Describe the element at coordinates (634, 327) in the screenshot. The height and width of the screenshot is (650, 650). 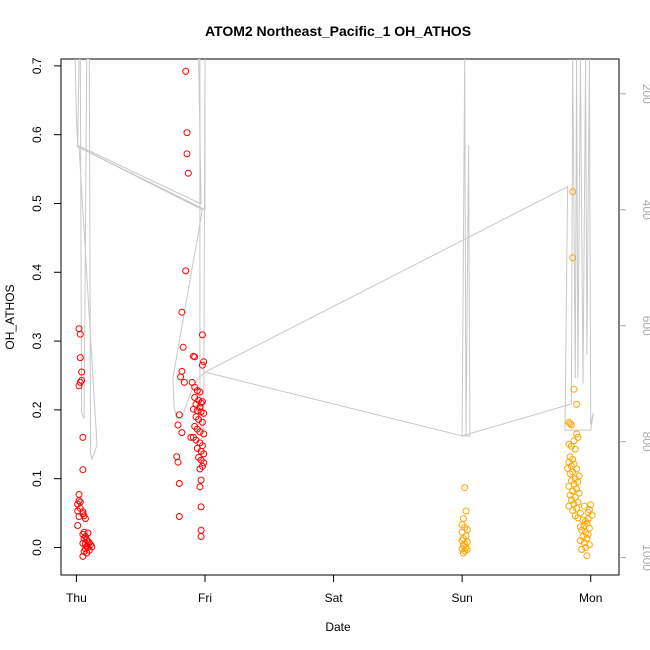
I see `y2-axis: 200 400 600 800 1000` at that location.